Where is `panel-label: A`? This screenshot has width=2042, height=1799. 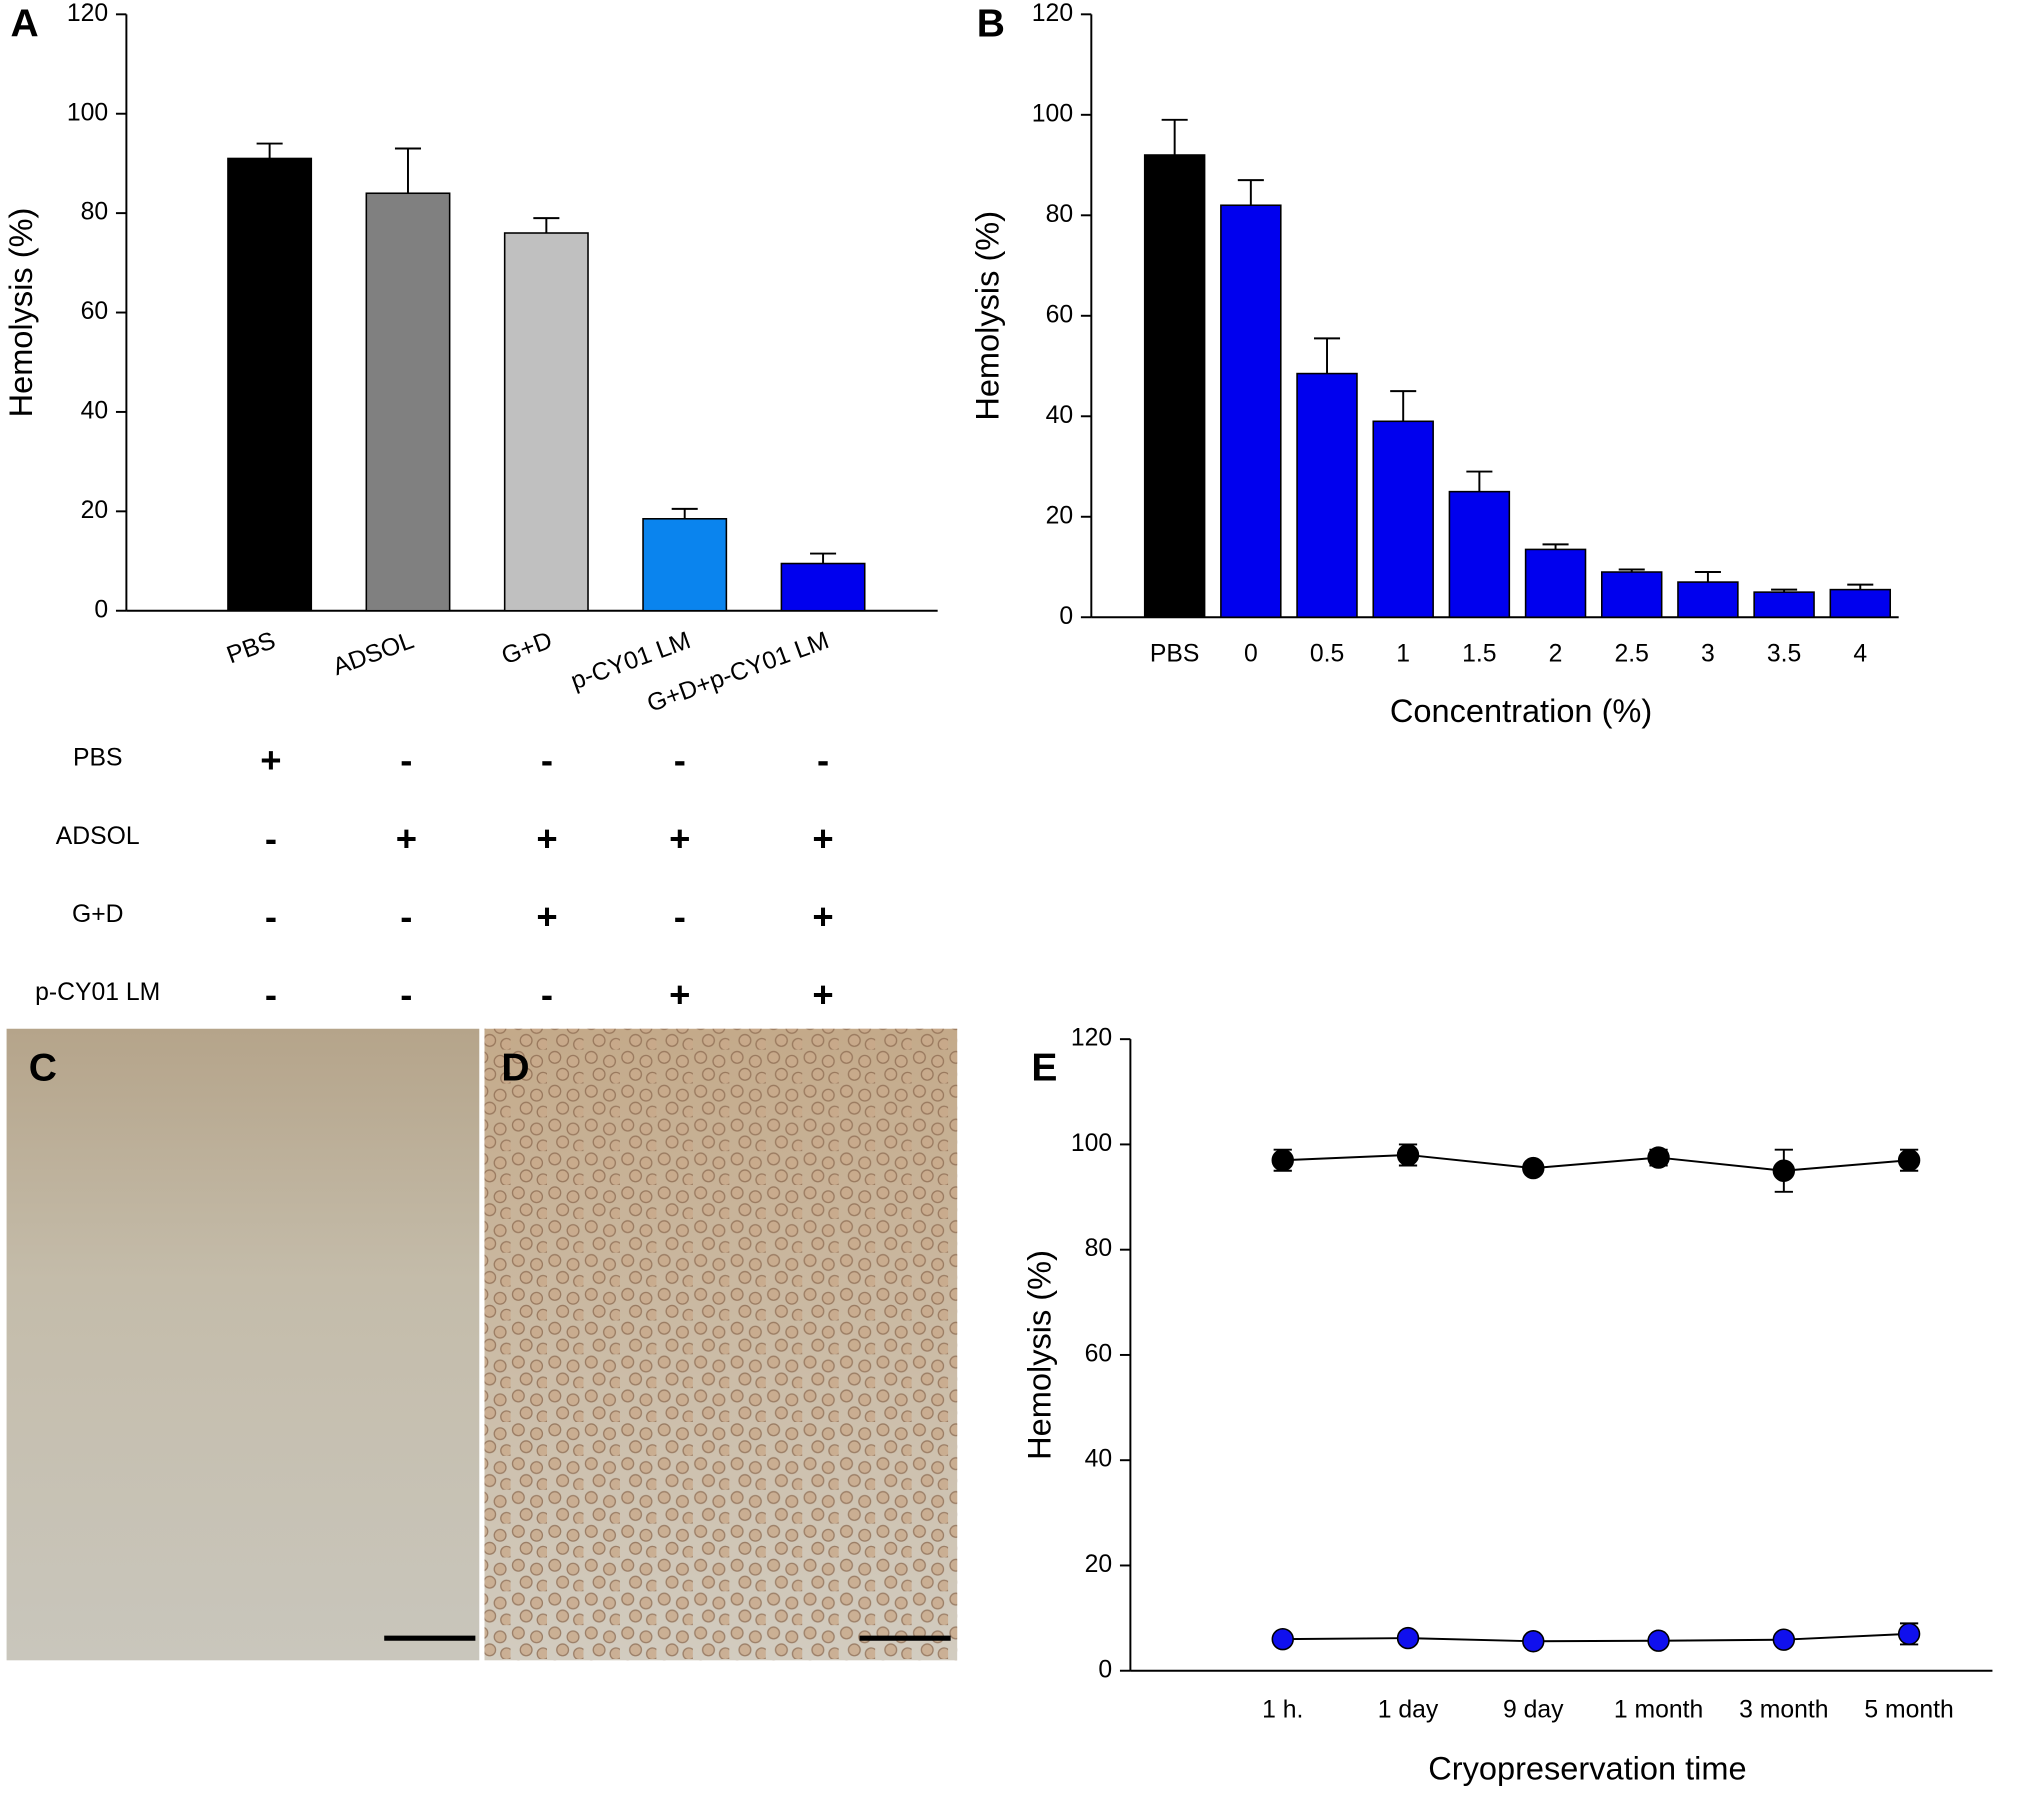 panel-label: A is located at coordinates (24, 23).